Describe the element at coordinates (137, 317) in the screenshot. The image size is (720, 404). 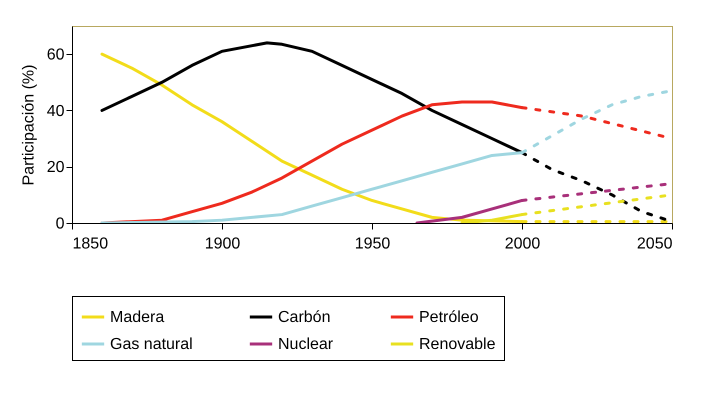
I see `legend-label: Madera` at that location.